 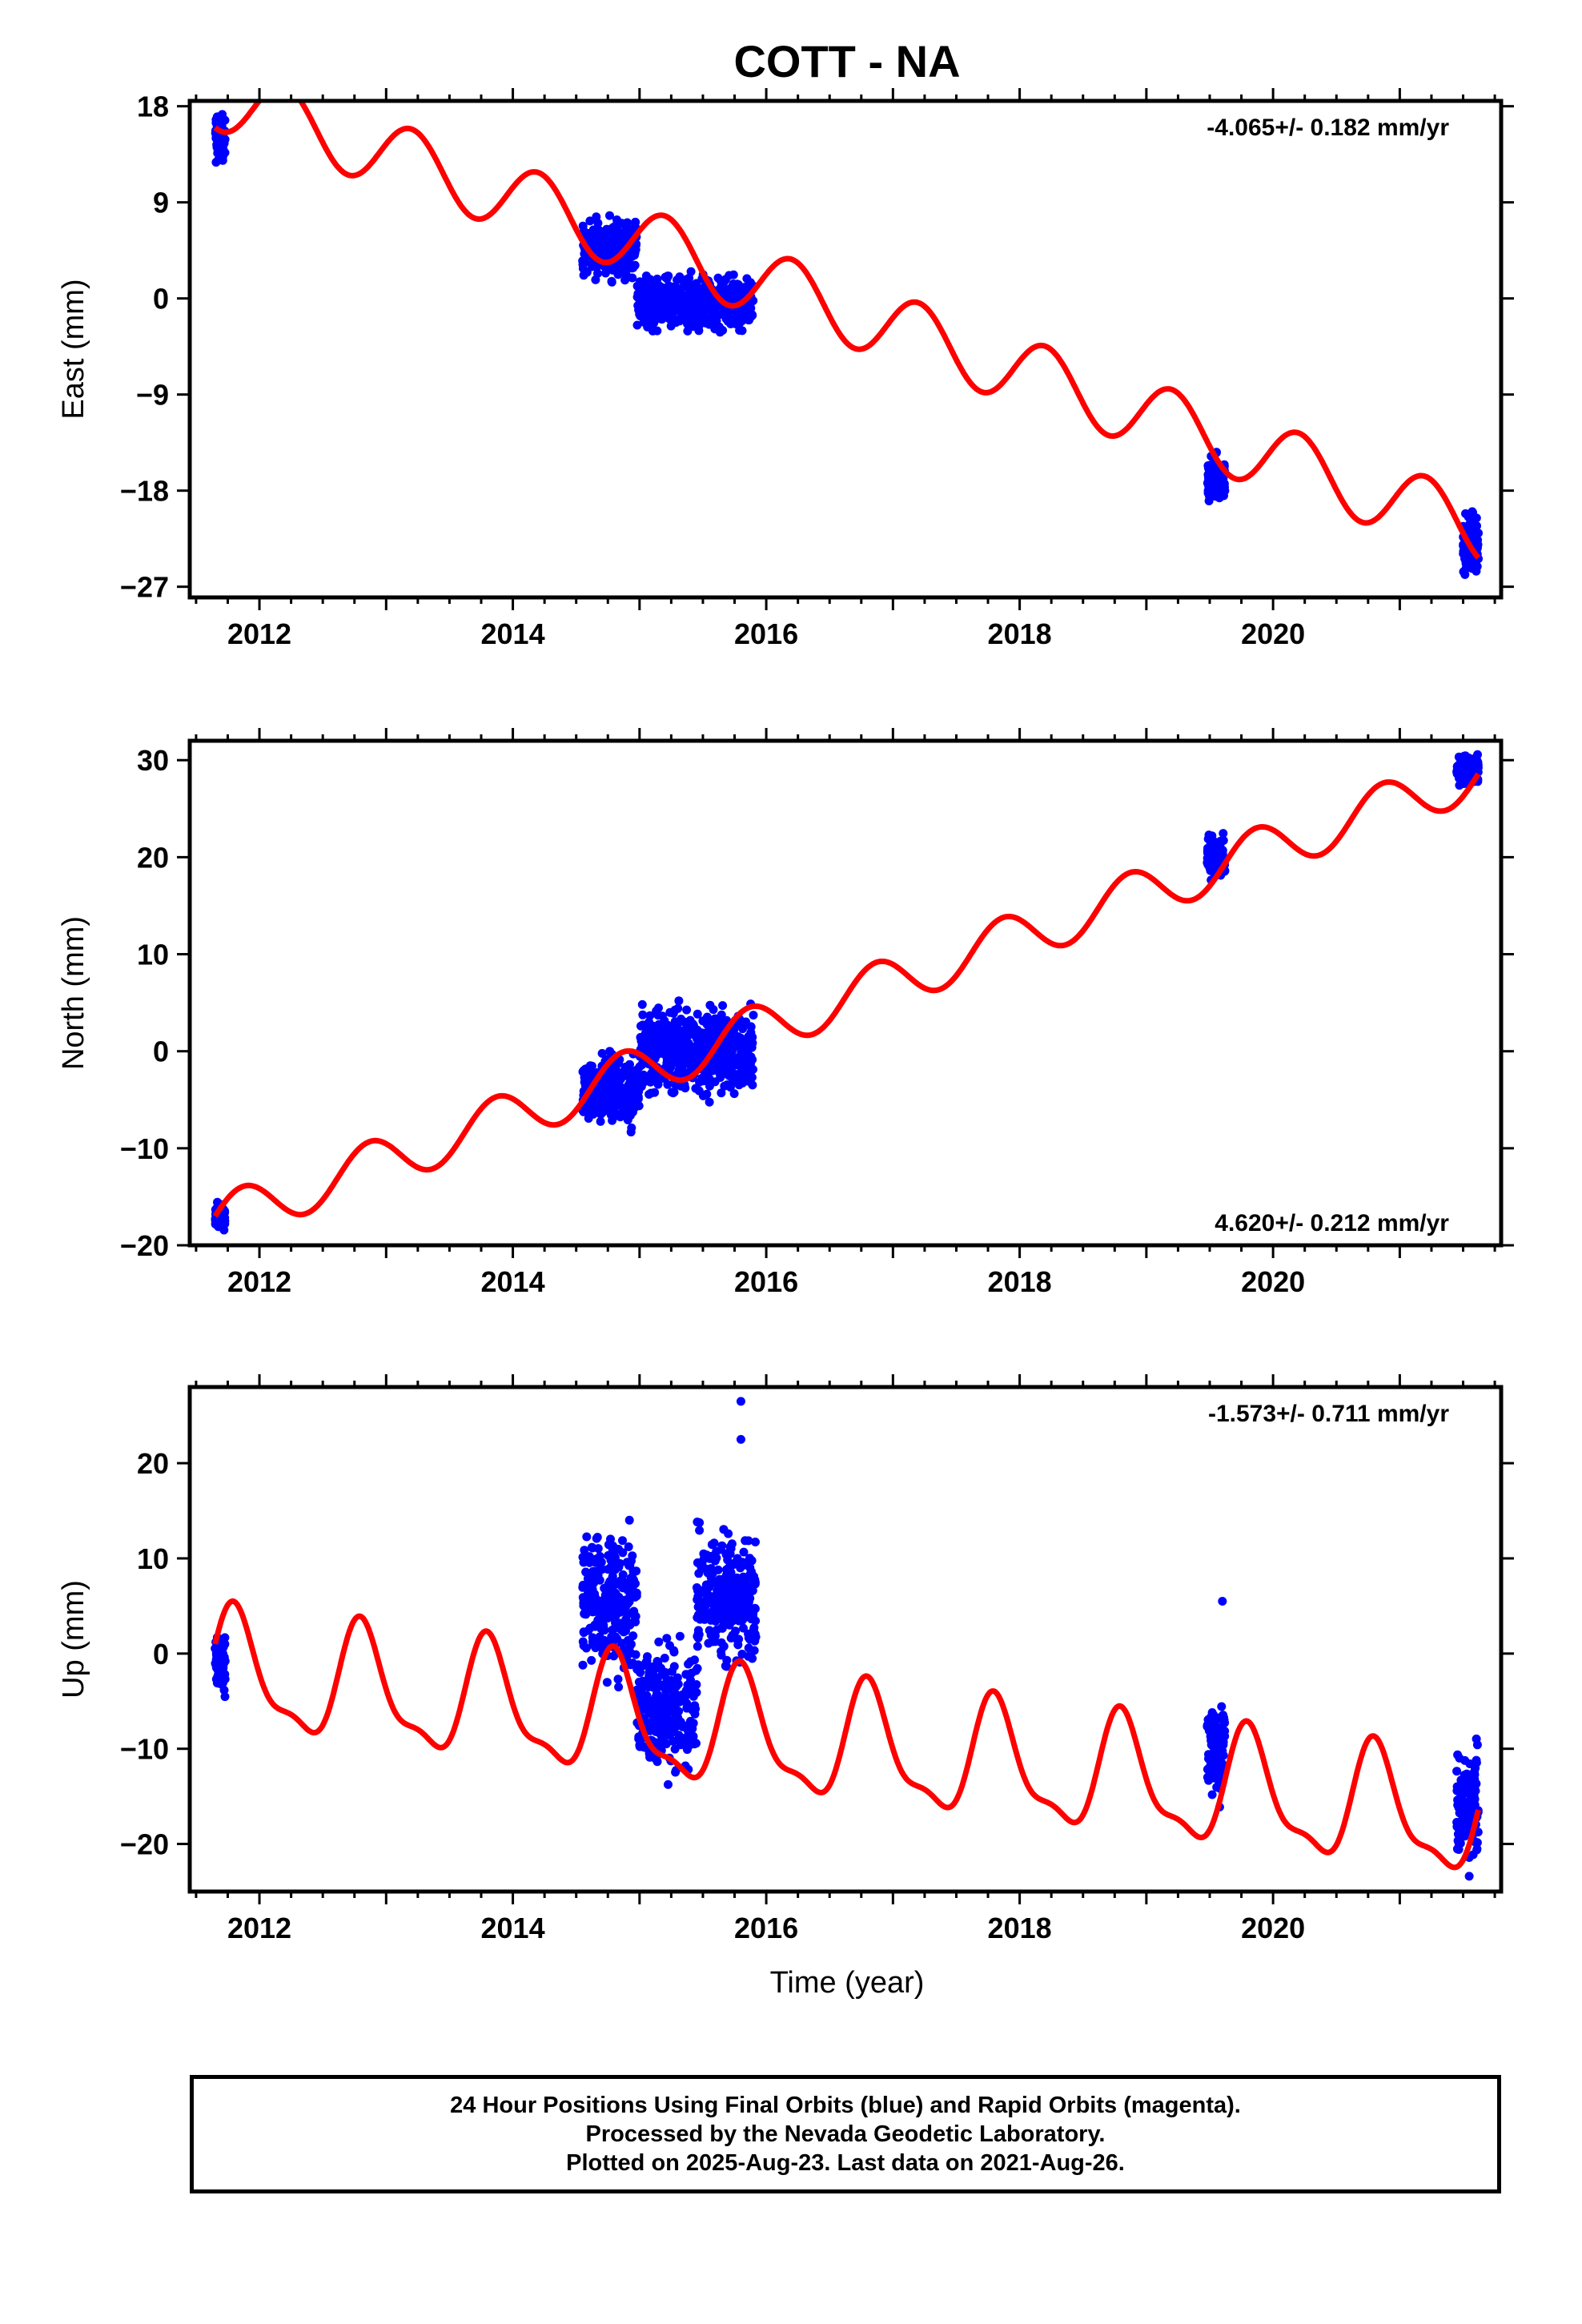 What do you see at coordinates (74, 993) in the screenshot?
I see `north-y-axis-label: North (mm)` at bounding box center [74, 993].